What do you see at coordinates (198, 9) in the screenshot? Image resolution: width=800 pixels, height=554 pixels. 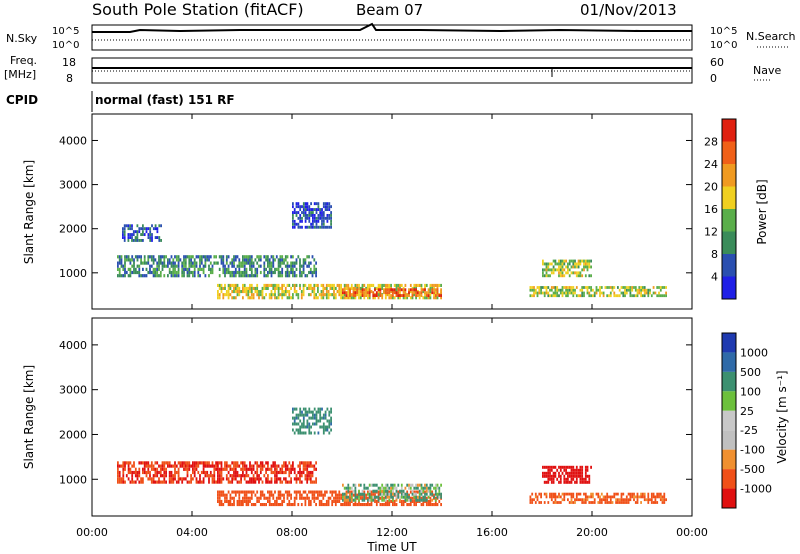 I see `page-title: South Pole Station (fitACF)` at bounding box center [198, 9].